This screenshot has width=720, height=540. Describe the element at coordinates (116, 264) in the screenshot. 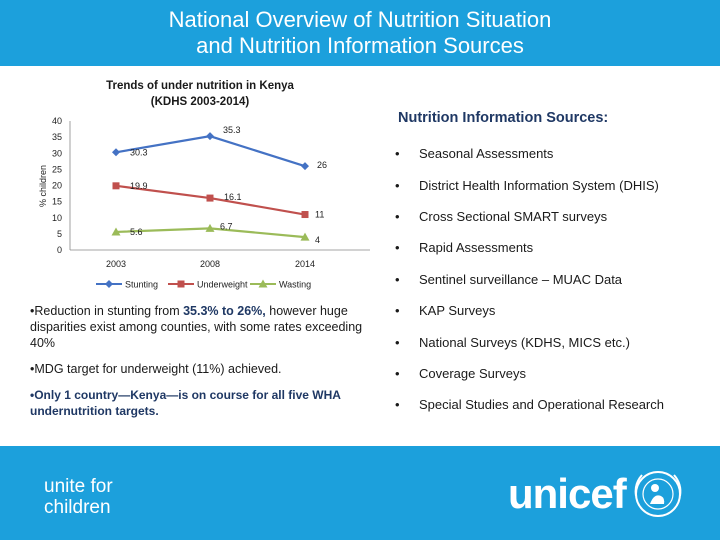

I see `x-tick-label: 2003` at that location.